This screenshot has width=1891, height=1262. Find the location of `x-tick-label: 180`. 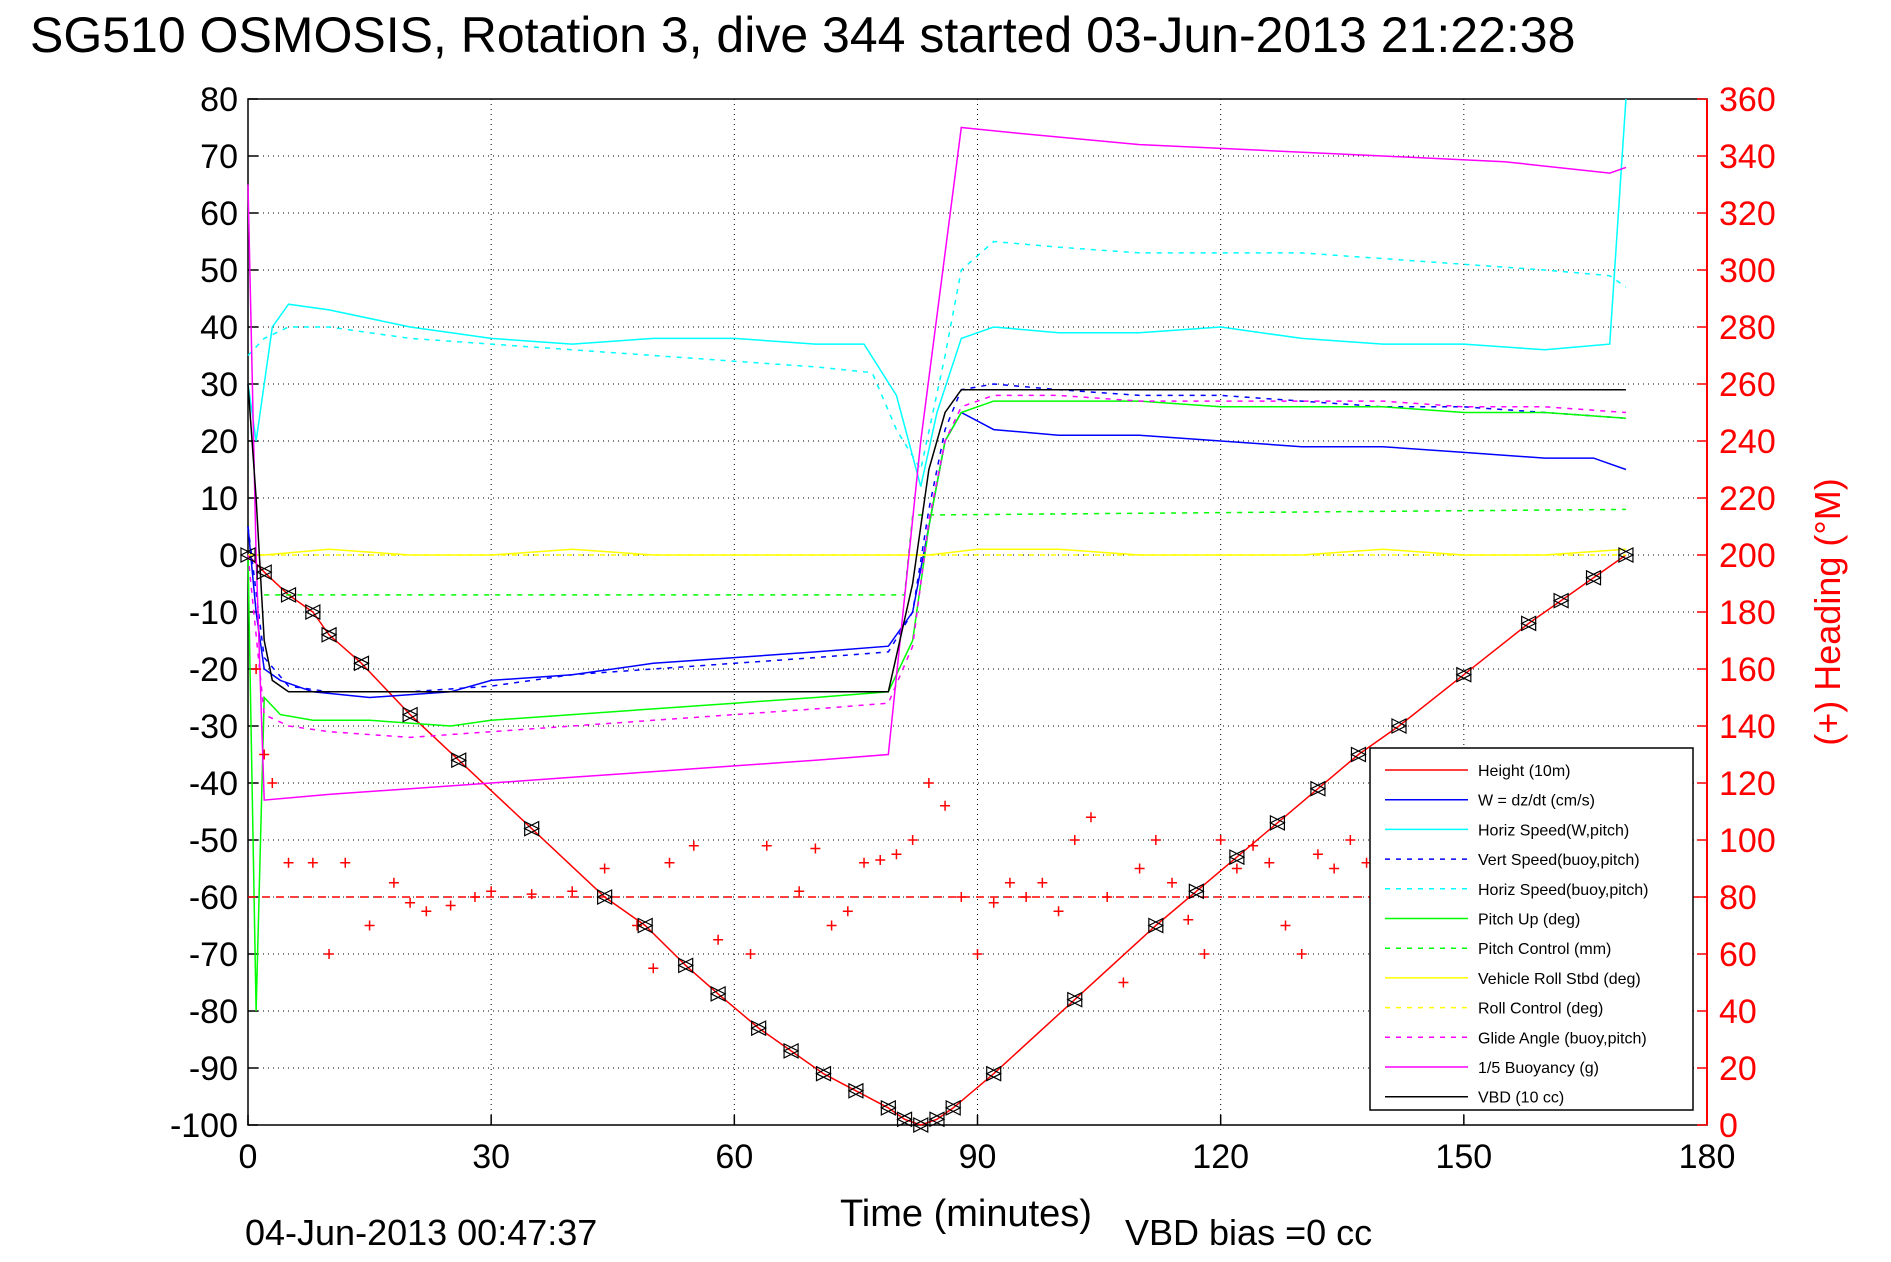

x-tick-label: 180 is located at coordinates (1707, 1157).